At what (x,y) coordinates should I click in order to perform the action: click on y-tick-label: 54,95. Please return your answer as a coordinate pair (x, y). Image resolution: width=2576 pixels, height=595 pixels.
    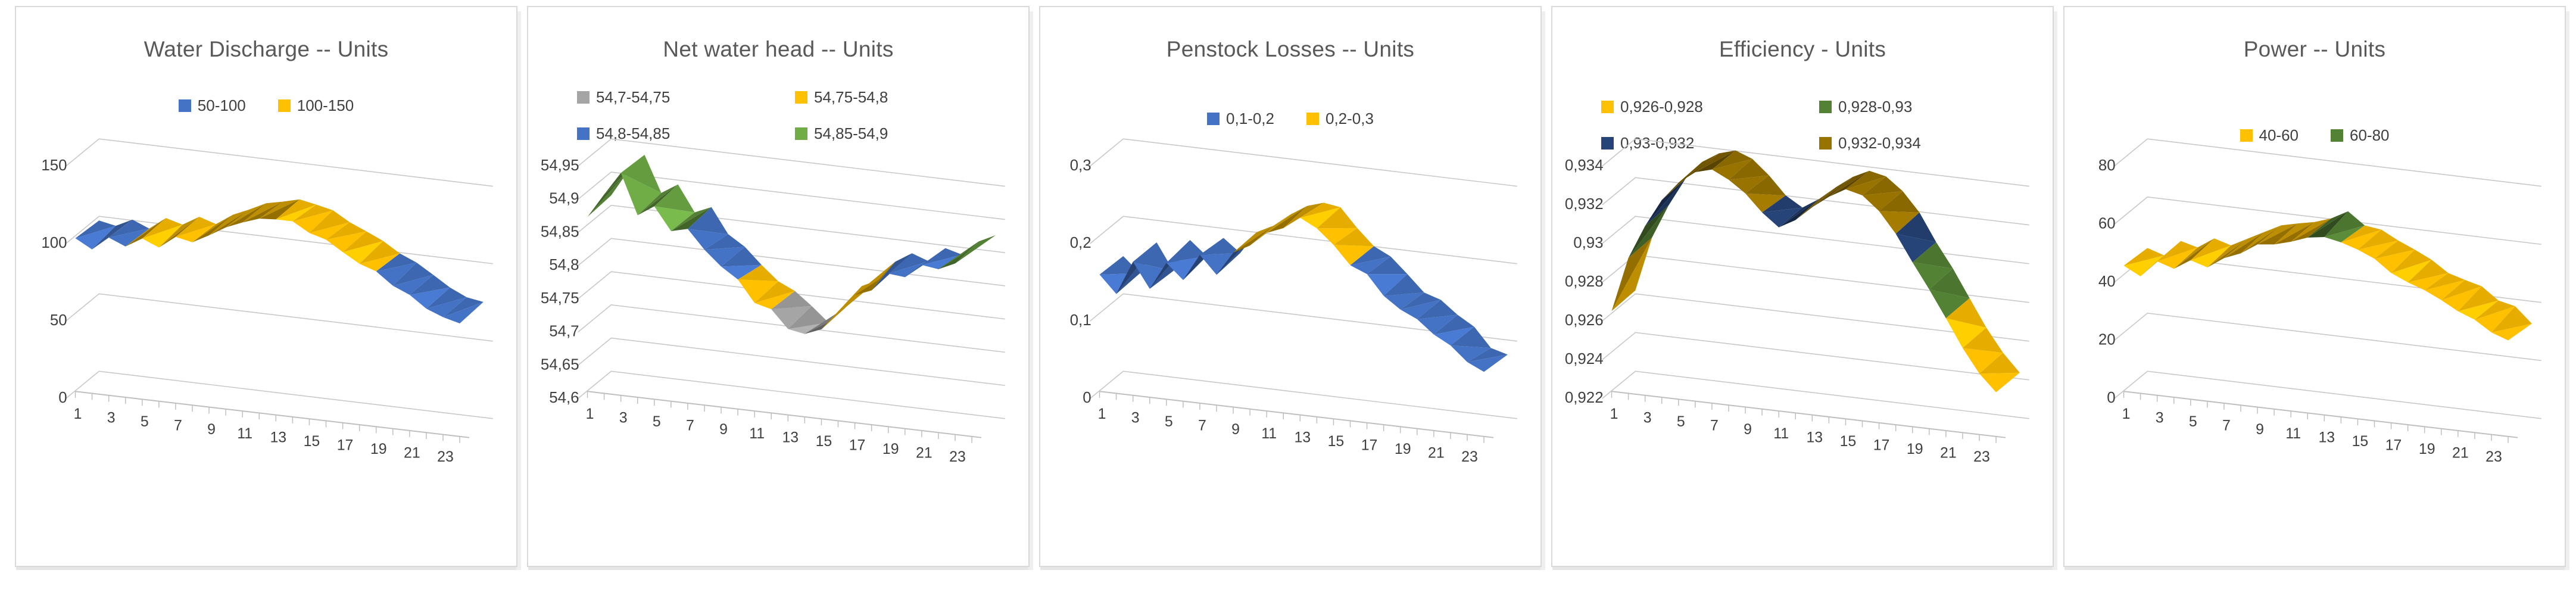
    Looking at the image, I should click on (560, 165).